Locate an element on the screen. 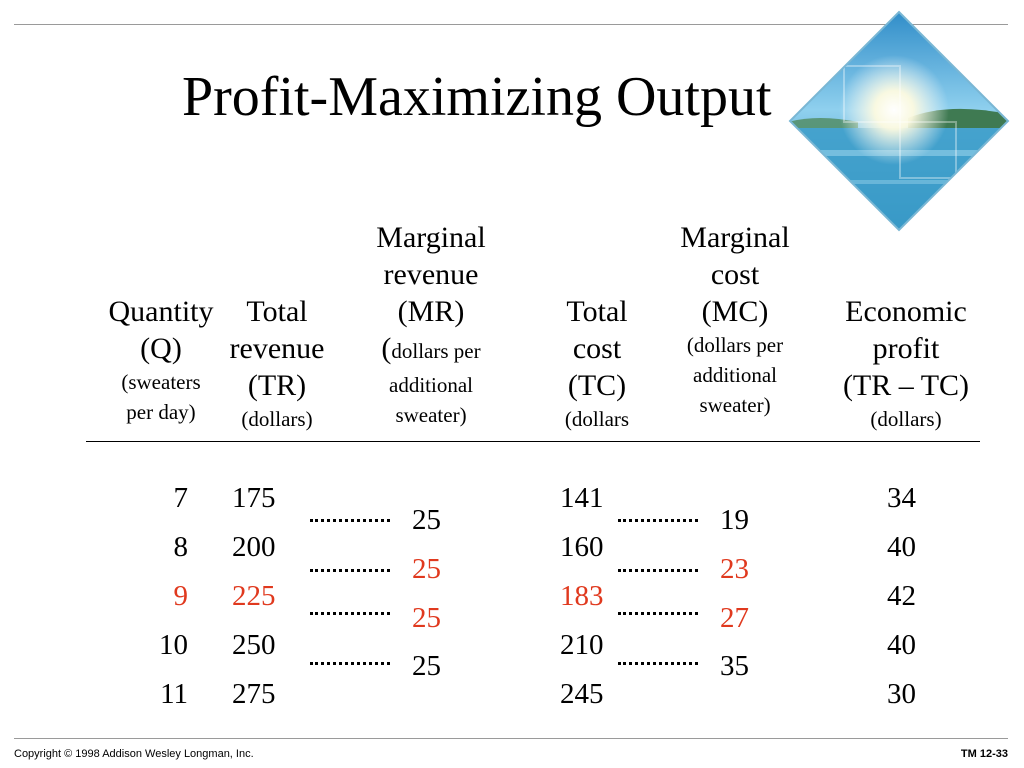 This screenshot has width=1024, height=768. cell-quantity: 9 is located at coordinates (181, 596).